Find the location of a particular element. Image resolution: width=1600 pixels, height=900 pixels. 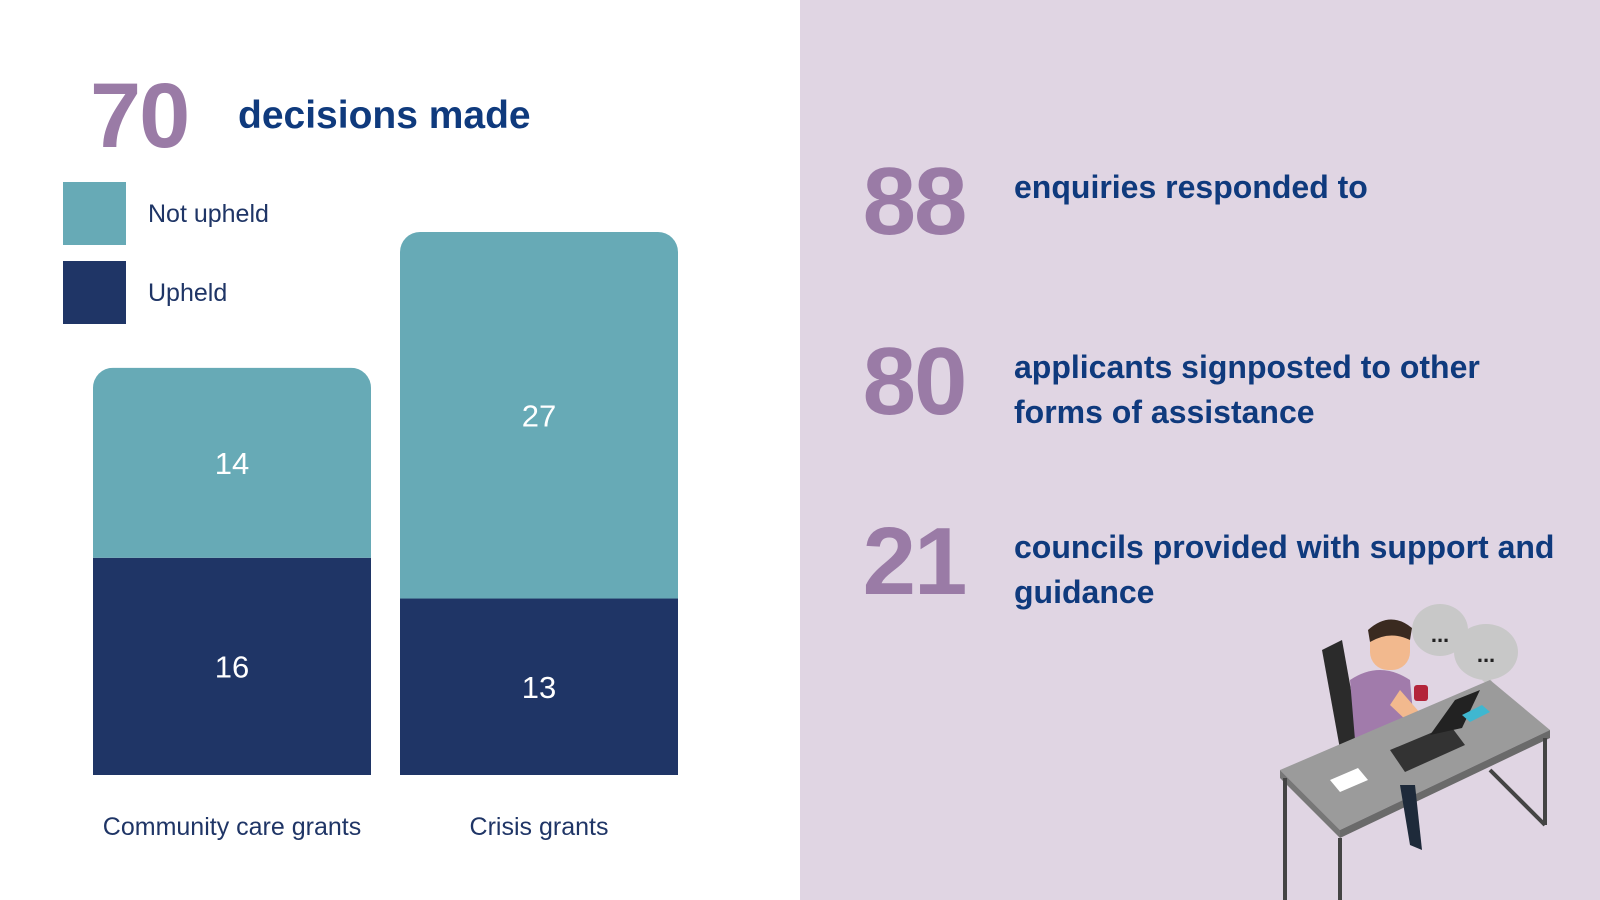

stat-text: enquiries responded to is located at coordinates (1191, 187).